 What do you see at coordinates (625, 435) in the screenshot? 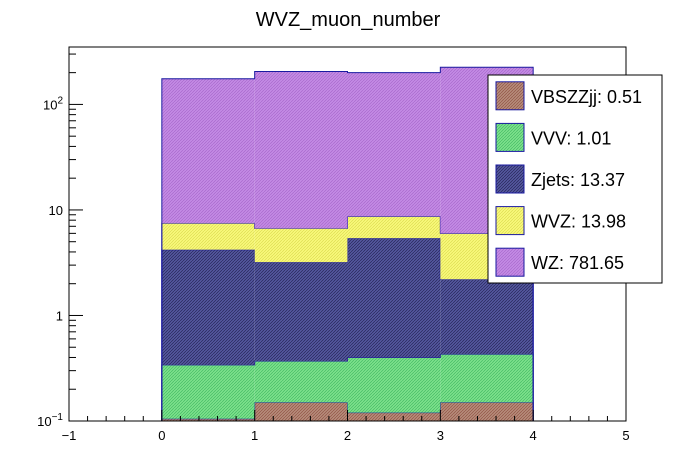
I see `x-tick-label: 5` at bounding box center [625, 435].